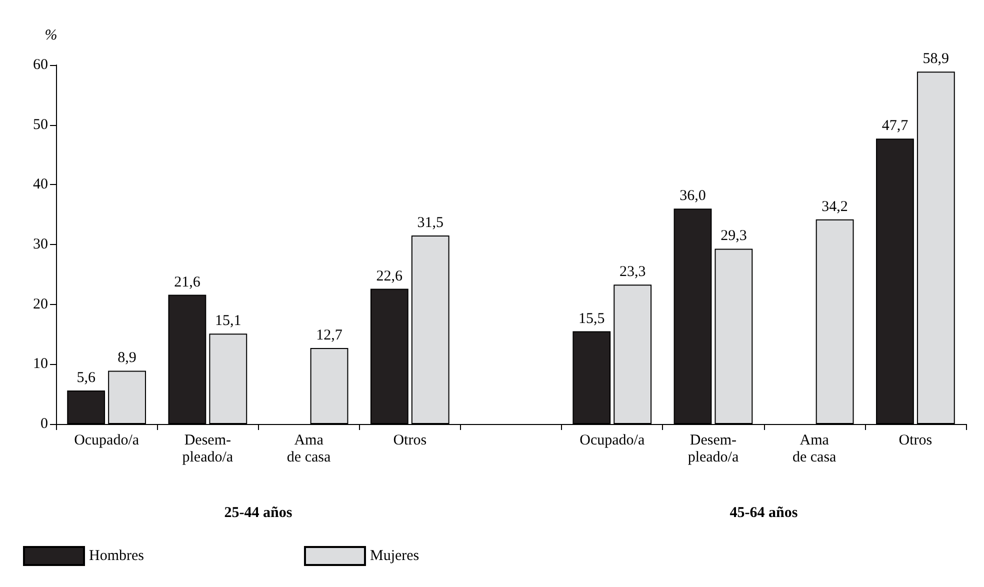 This screenshot has width=984, height=587. Describe the element at coordinates (591, 318) in the screenshot. I see `data-label: 15,5` at that location.